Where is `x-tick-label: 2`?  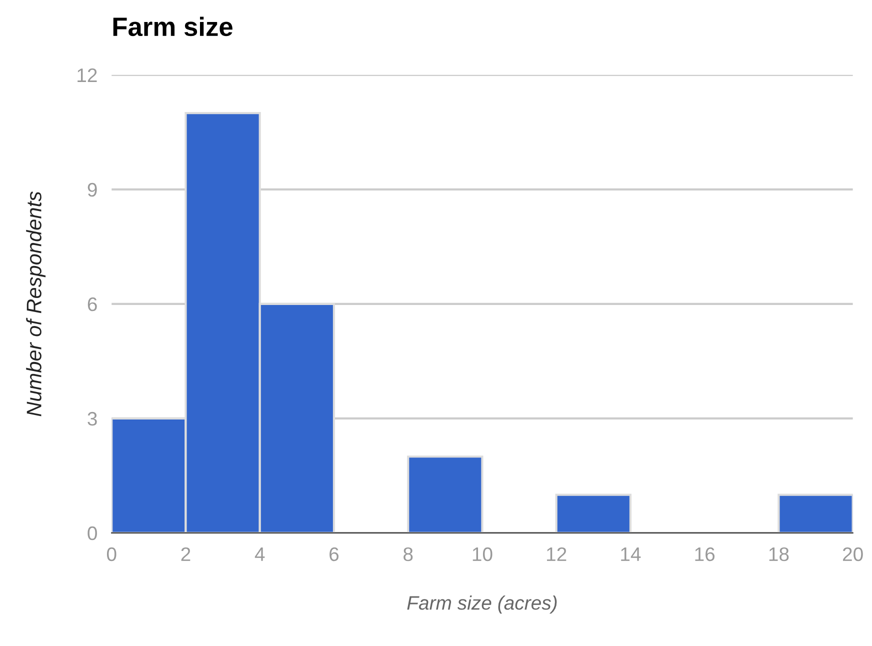 x-tick-label: 2 is located at coordinates (185, 554).